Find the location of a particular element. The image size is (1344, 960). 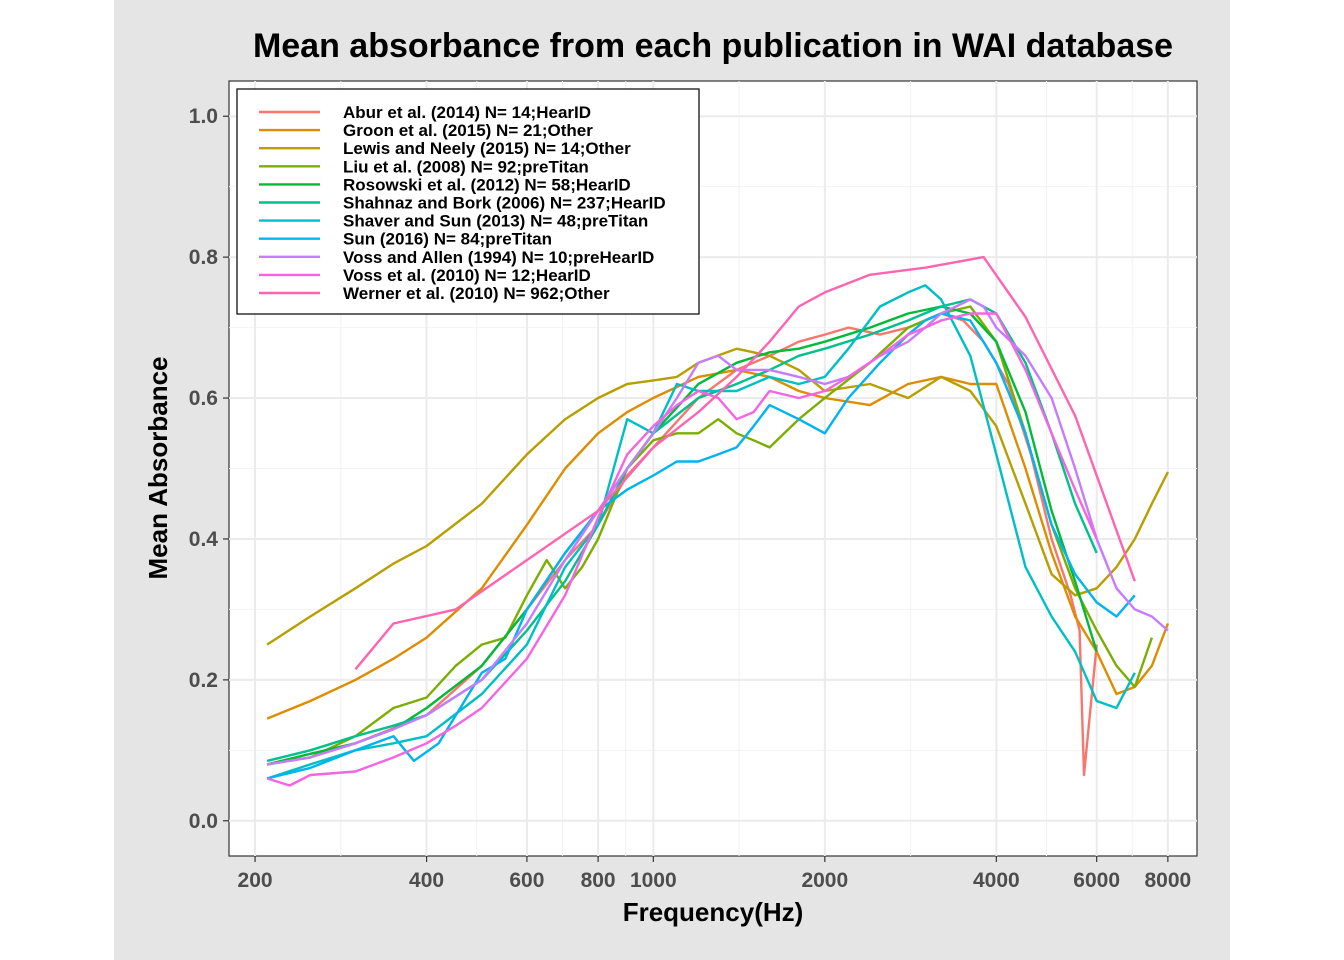

legend-label: Abur et al. (2014) N= 14;HearID is located at coordinates (467, 112).